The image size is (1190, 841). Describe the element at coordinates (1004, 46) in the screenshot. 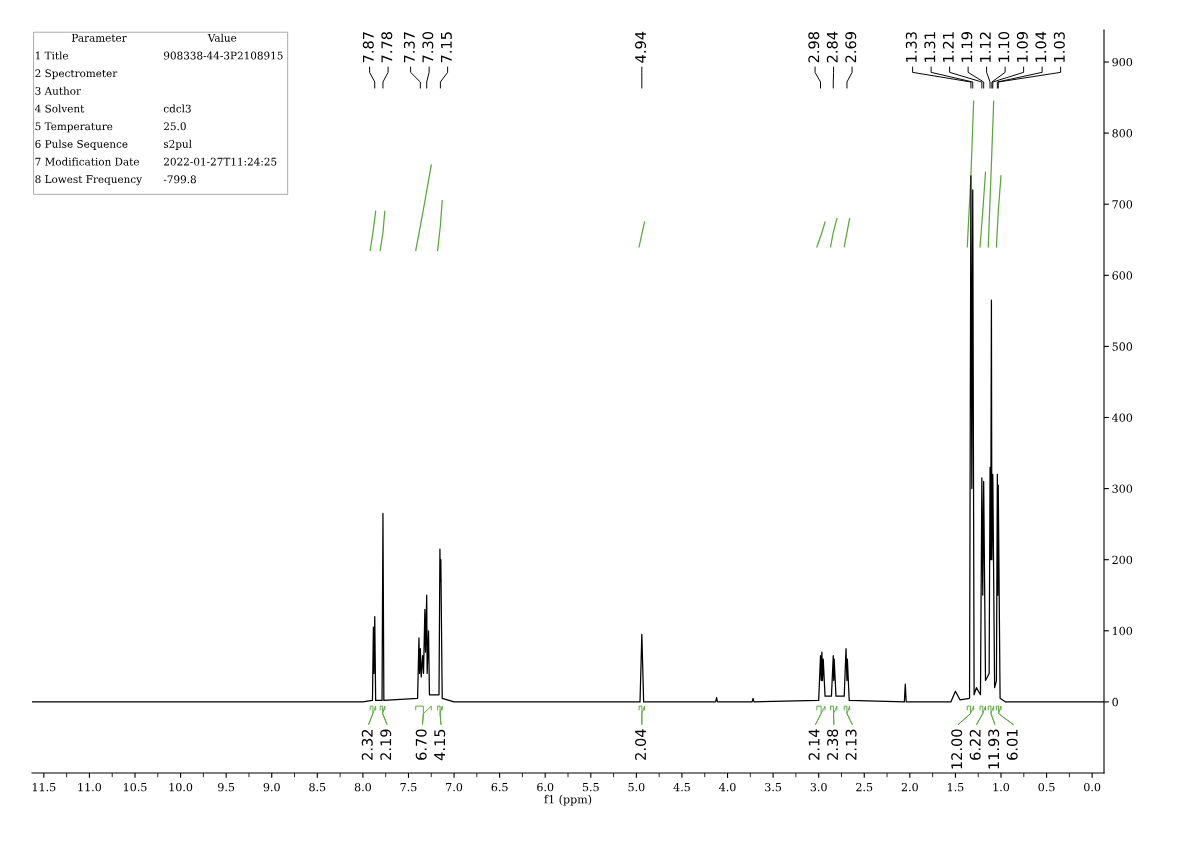

I see `annotation: 1.10` at that location.